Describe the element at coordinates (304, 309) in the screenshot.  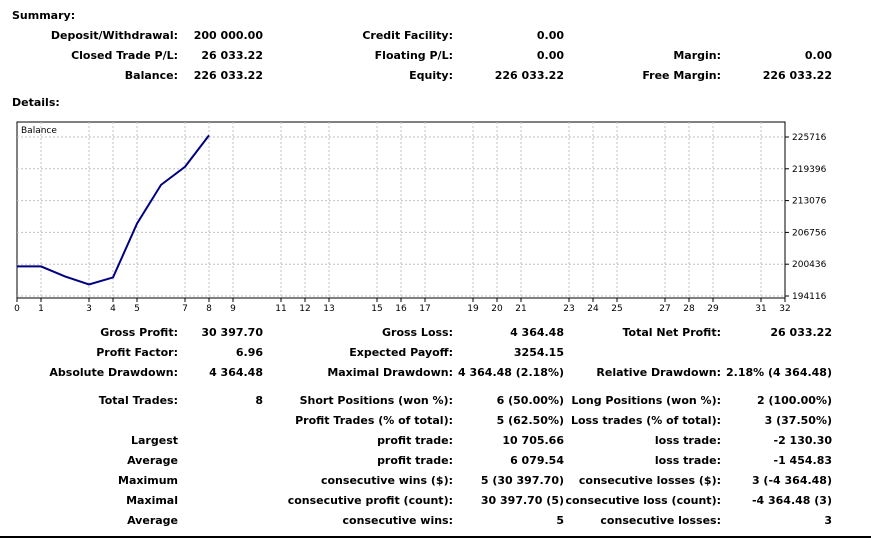
I see `x-tick-label: 12` at that location.